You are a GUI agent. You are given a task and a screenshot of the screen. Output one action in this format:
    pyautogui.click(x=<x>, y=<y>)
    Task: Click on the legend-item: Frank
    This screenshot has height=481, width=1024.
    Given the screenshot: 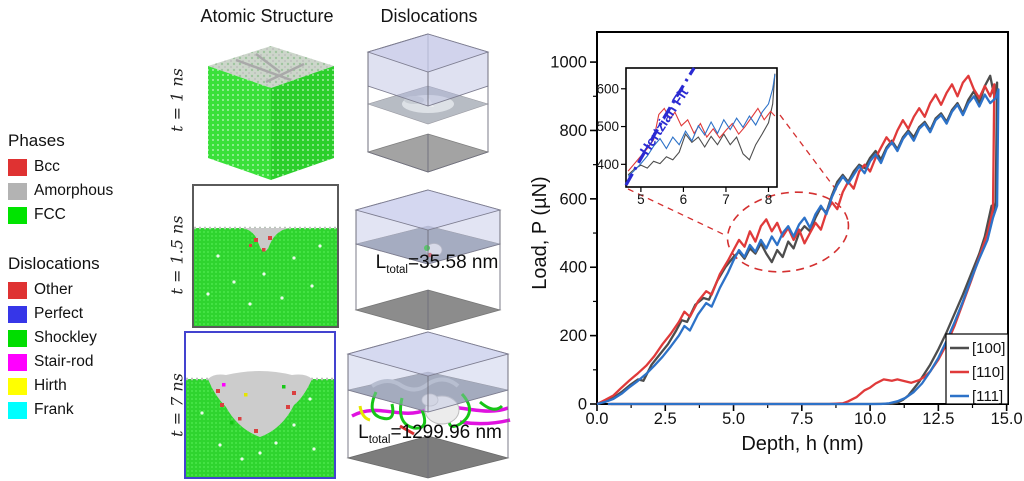 What is the action you would take?
    pyautogui.click(x=54, y=410)
    